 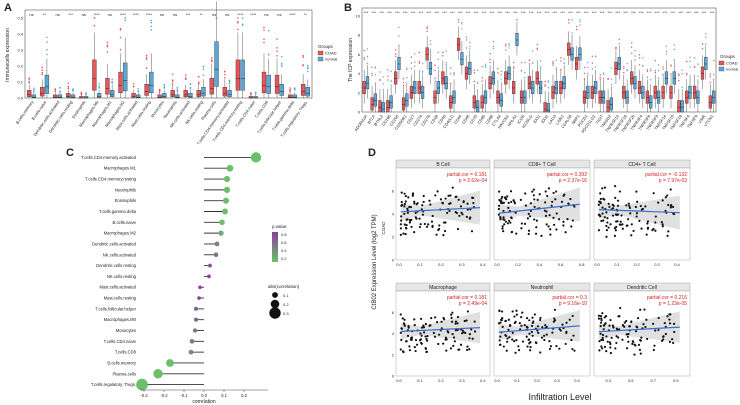 What do you see at coordinates (561, 264) in the screenshot?
I see `panel-d-xtick: 0.6` at bounding box center [561, 264].